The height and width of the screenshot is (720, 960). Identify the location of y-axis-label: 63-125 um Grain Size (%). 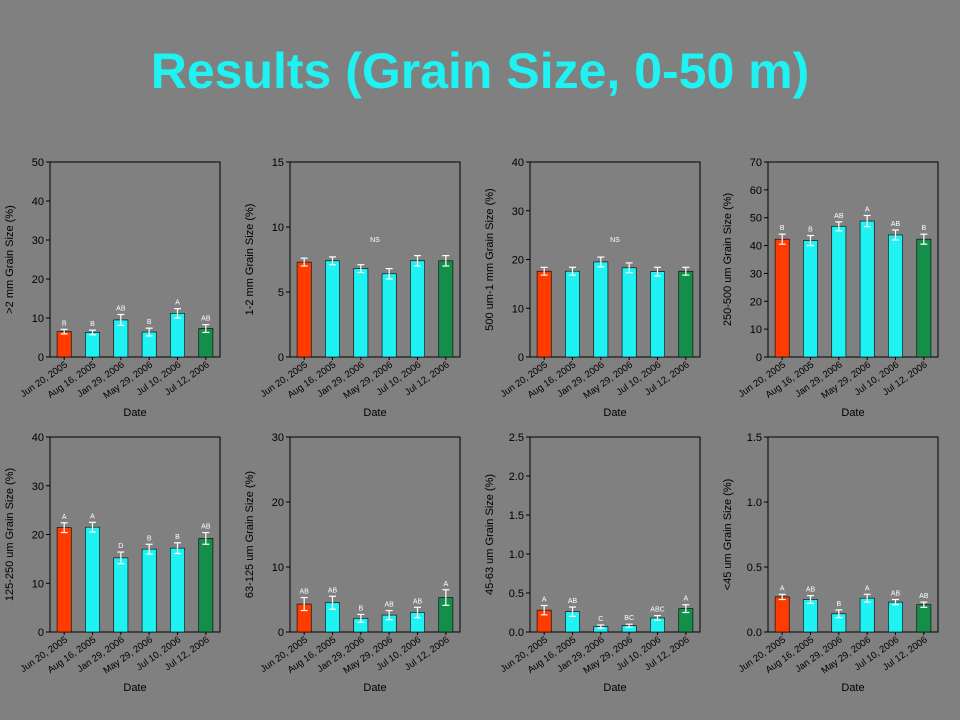
(250, 534).